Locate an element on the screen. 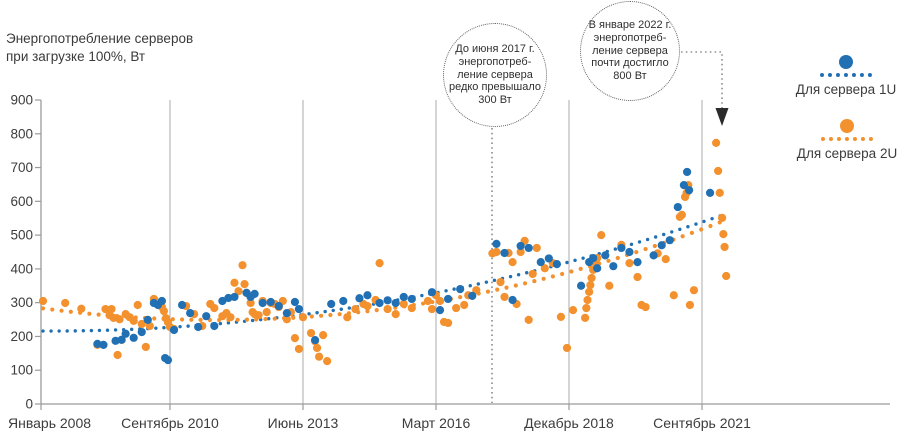 This screenshot has height=436, width=900. annotation-2022-connector-line is located at coordinates (702, 79).